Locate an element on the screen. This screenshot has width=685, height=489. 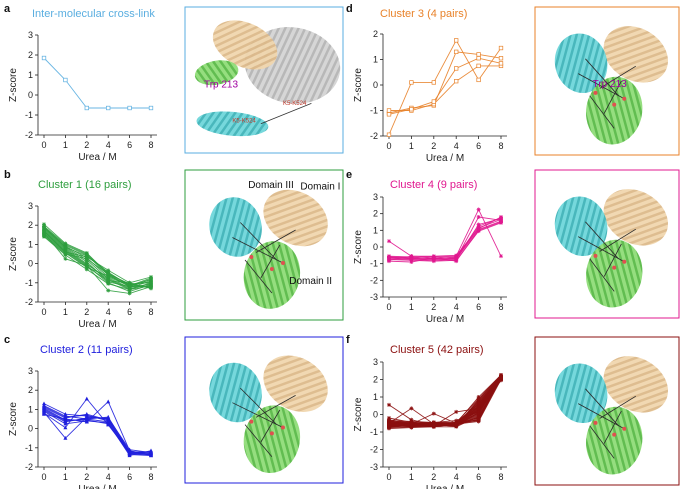
x-tick-label: 8 is located at coordinates (500, 477).